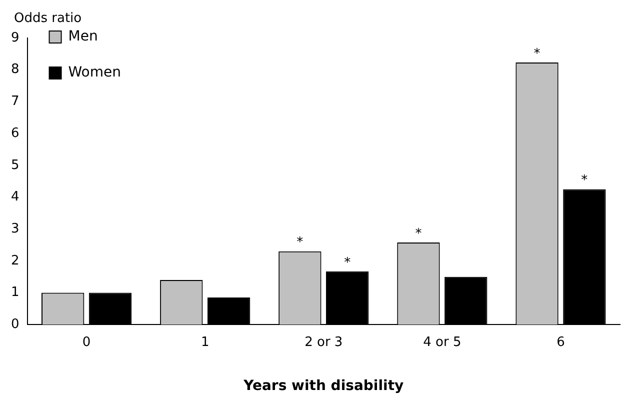  Describe the element at coordinates (15, 260) in the screenshot. I see `y-tick-label: 2` at that location.